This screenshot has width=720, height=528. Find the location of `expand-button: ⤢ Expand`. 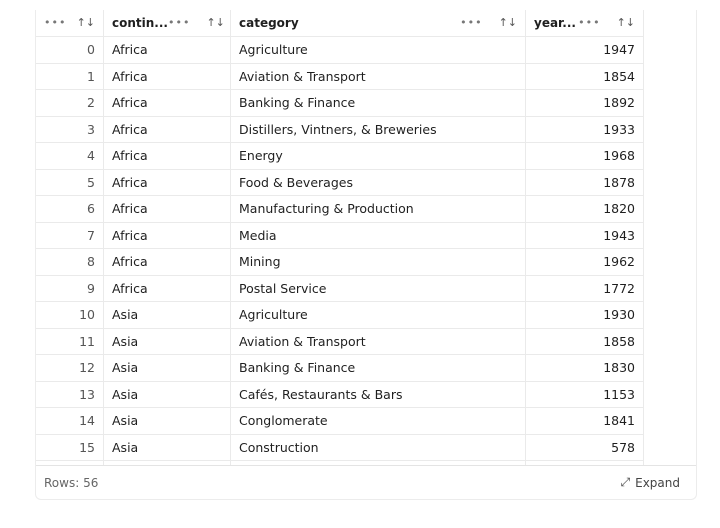

expand-button: ⤢ Expand is located at coordinates (650, 482).